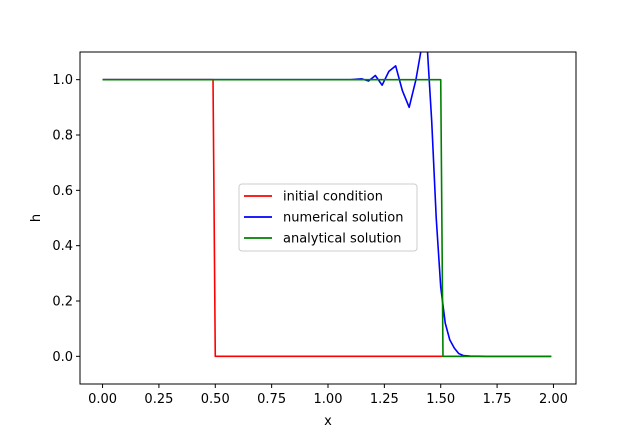 This screenshot has height=432, width=640. Describe the element at coordinates (62, 246) in the screenshot. I see `y-tick-label: 0.4` at that location.